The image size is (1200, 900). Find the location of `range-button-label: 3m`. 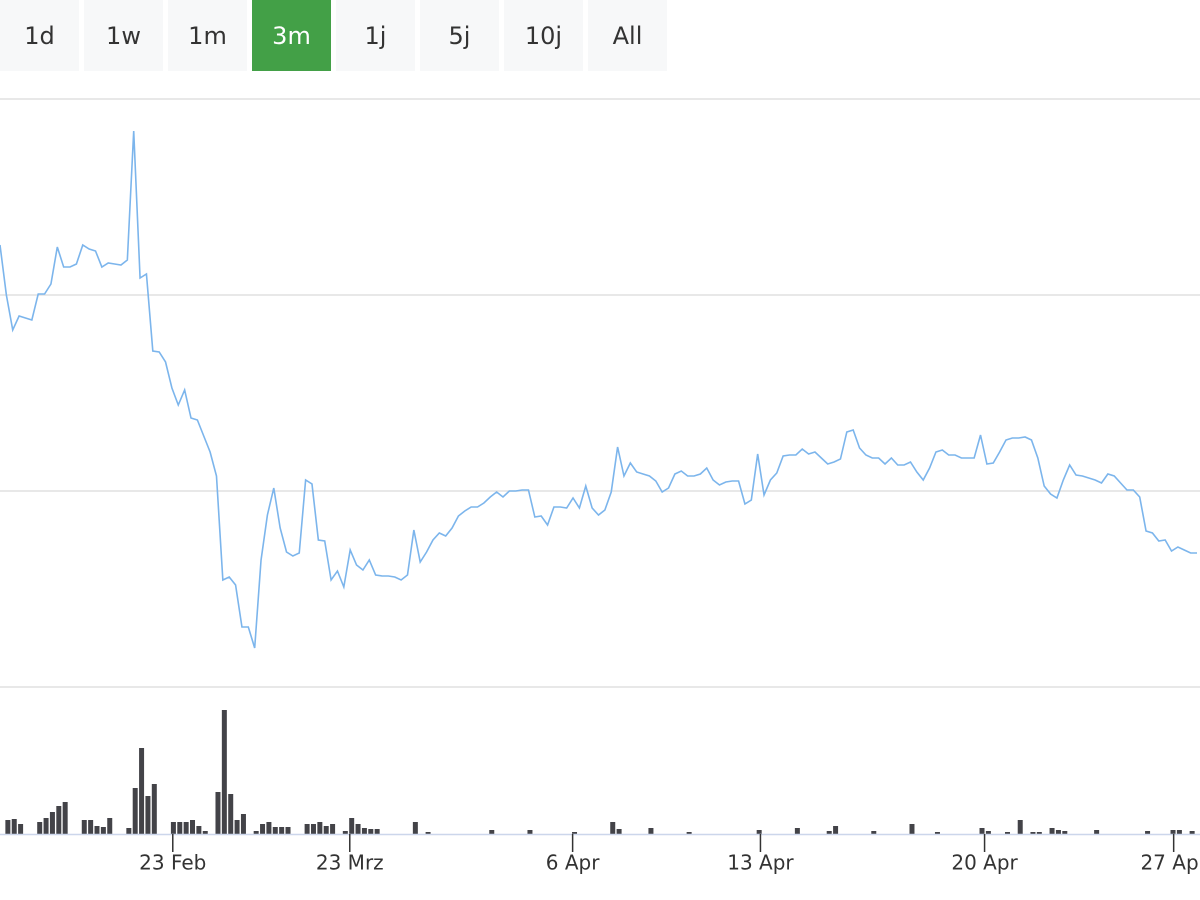

range-button-label: 3m is located at coordinates (291, 36).